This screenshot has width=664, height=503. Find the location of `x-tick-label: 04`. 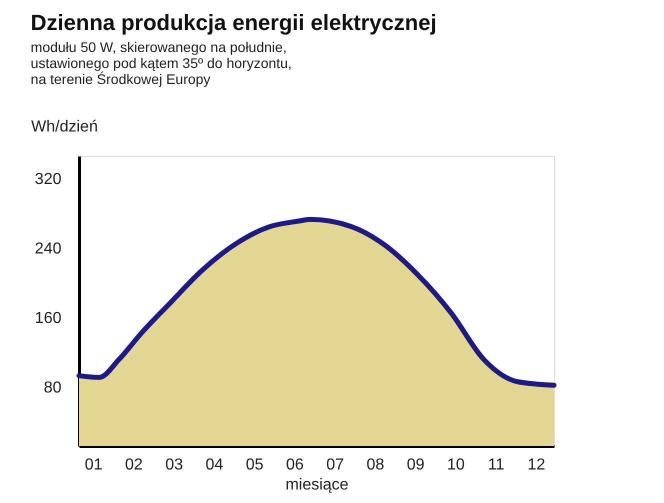

x-tick-label: 04 is located at coordinates (214, 465).